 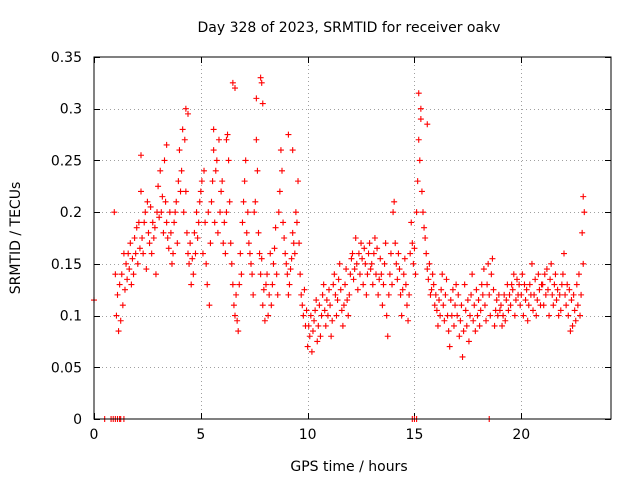 What do you see at coordinates (308, 435) in the screenshot?
I see `x-tick-label: 10` at bounding box center [308, 435].